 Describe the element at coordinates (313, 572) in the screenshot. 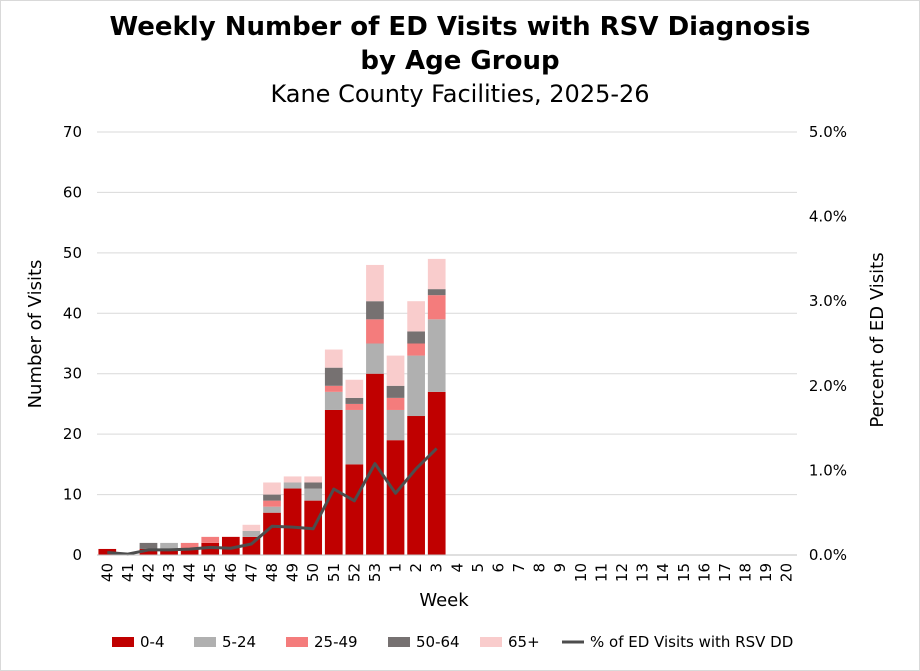

I see `x-tick-label: 50` at that location.